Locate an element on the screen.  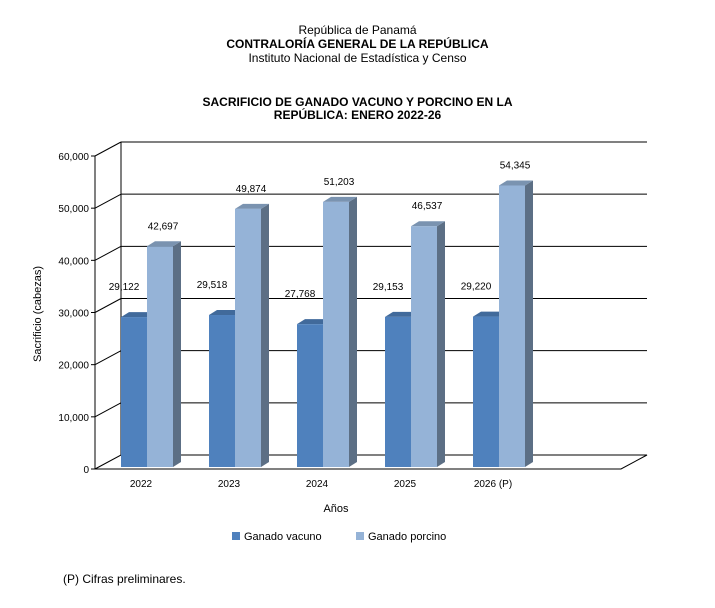
y-axis-ticks: 0 10,000 20,000 30,000 40,000 50,000 60,000 is located at coordinates (76, 314).